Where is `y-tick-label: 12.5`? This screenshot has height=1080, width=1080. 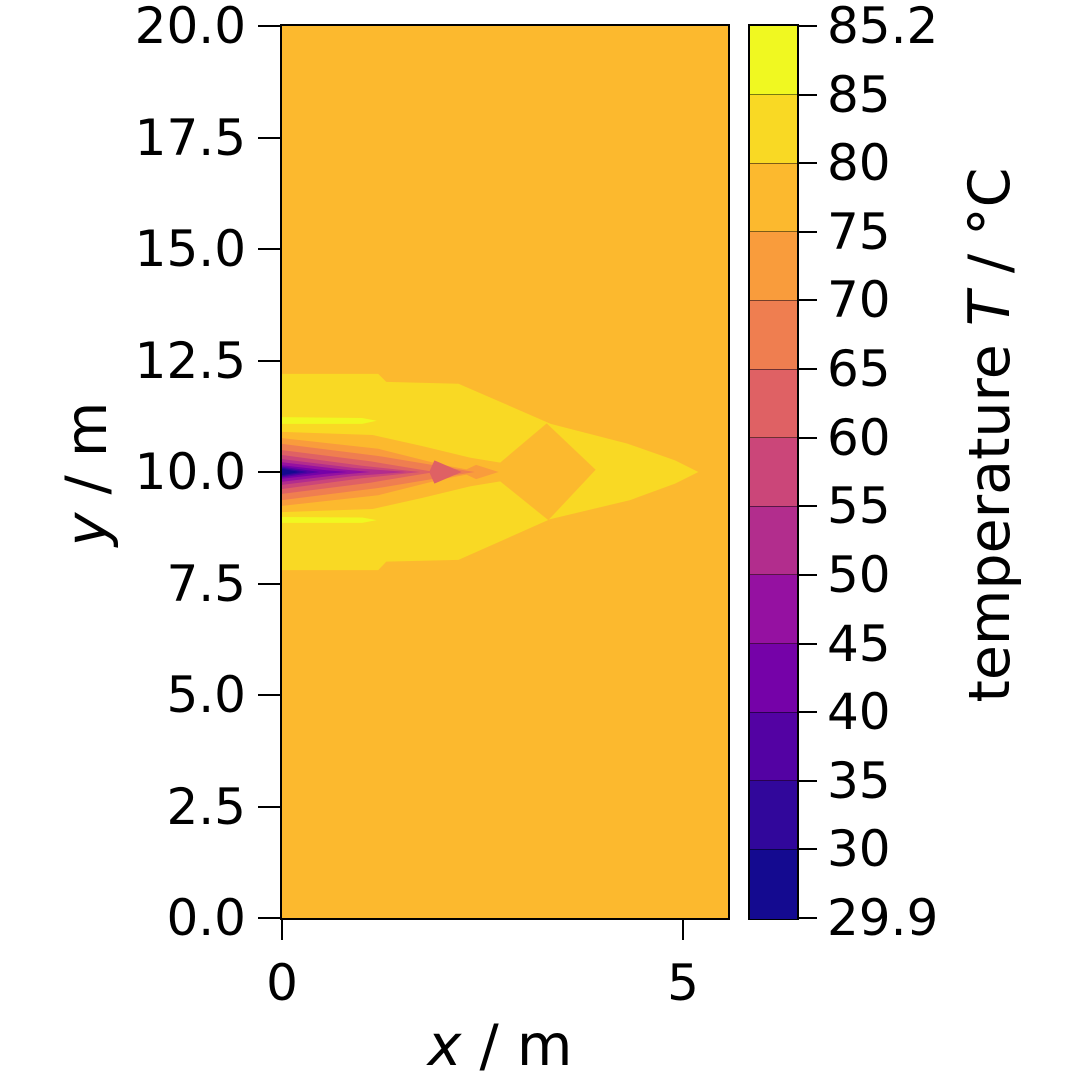
y-tick-label: 12.5 is located at coordinates (190, 360).